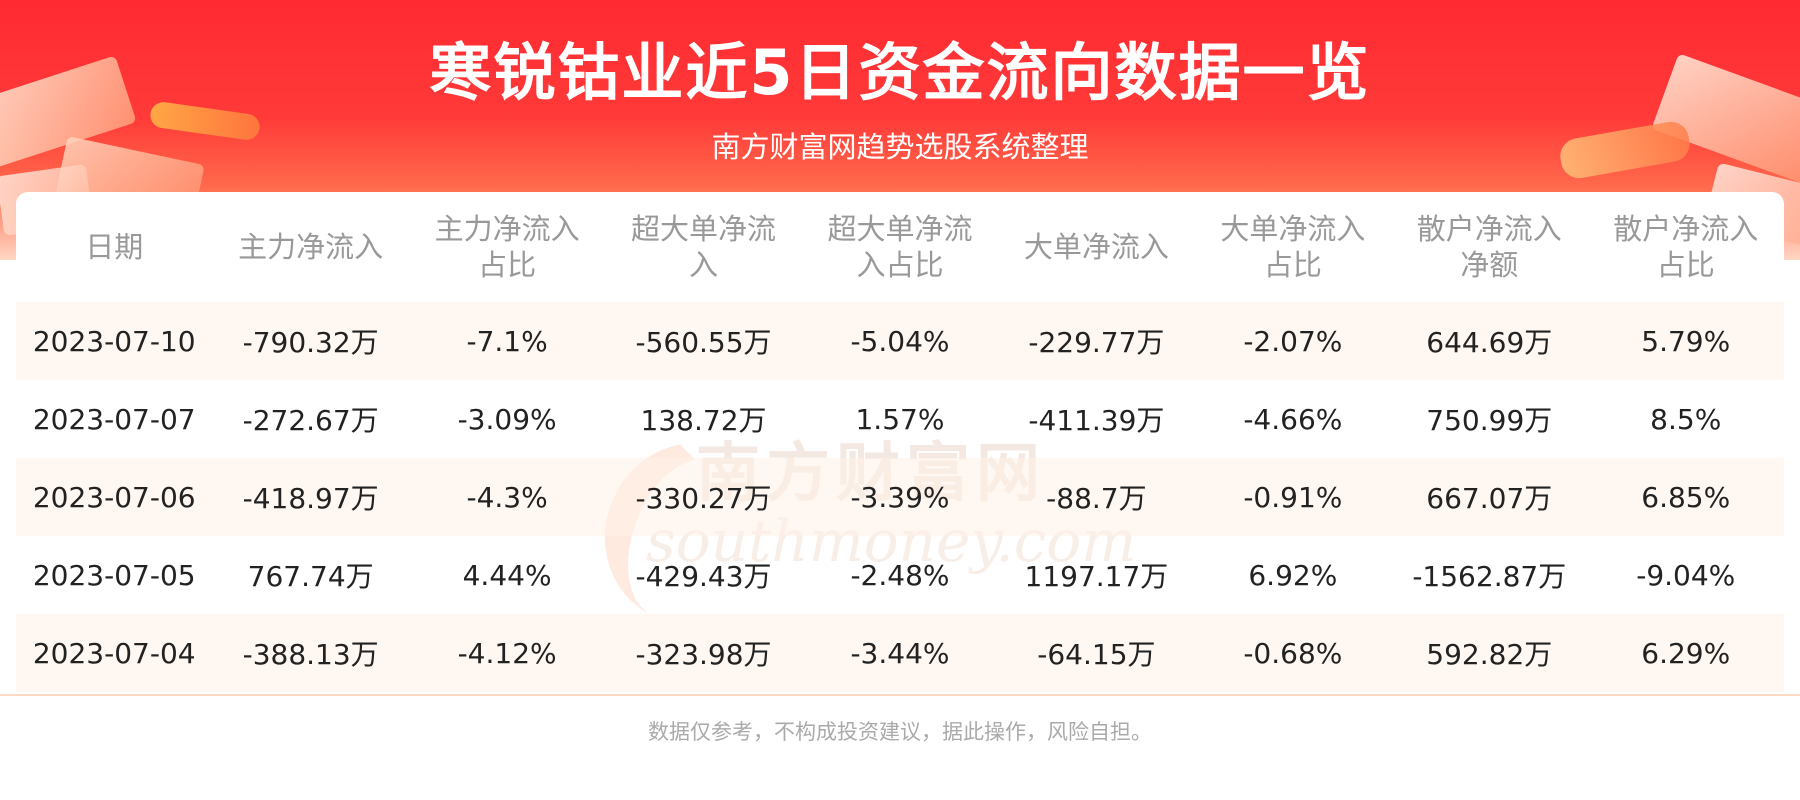 This screenshot has height=800, width=1800. What do you see at coordinates (1686, 247) in the screenshot?
I see `column-header: 散户净流入 占比` at bounding box center [1686, 247].